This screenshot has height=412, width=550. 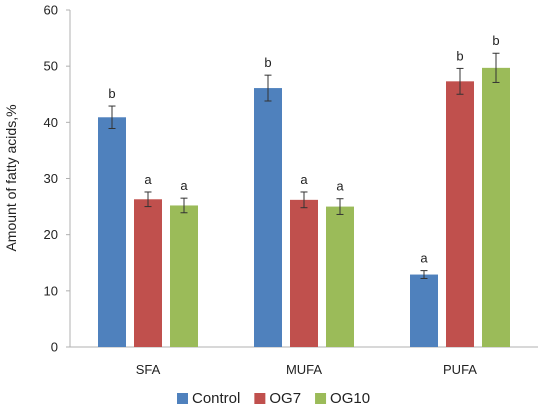 I want to click on legend-label: Control, so click(x=216, y=398).